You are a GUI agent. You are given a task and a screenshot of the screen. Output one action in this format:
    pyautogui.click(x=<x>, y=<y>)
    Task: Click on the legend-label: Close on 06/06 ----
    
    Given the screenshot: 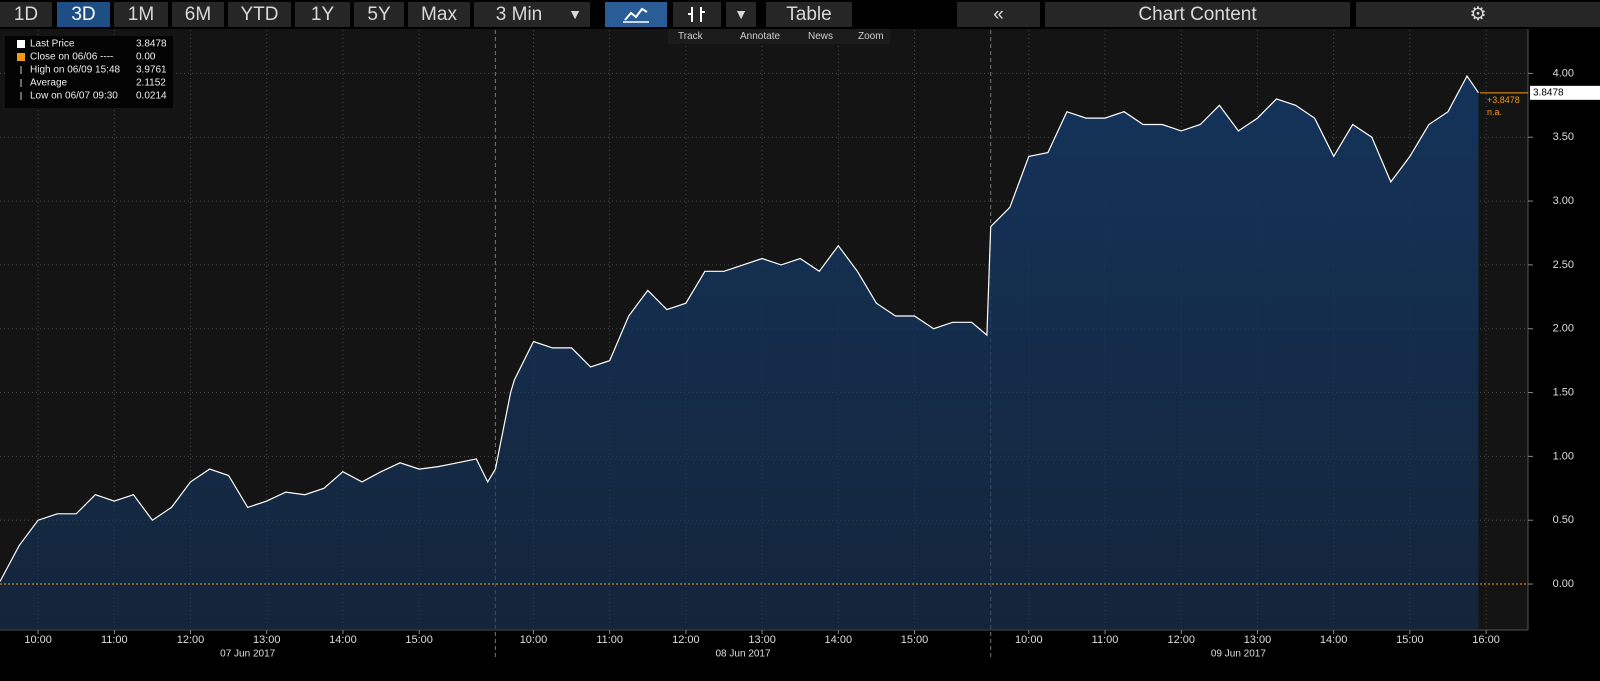 What is the action you would take?
    pyautogui.click(x=71, y=57)
    